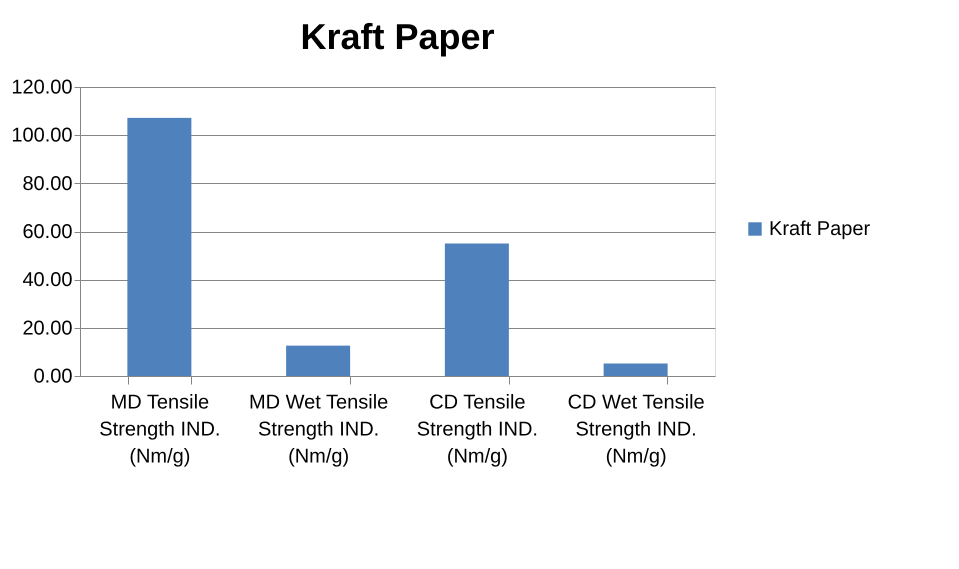 This screenshot has width=959, height=569. Describe the element at coordinates (636, 430) in the screenshot. I see `x-tick-label: CD Wet Tensile Strength IND. (Nm/g)` at that location.